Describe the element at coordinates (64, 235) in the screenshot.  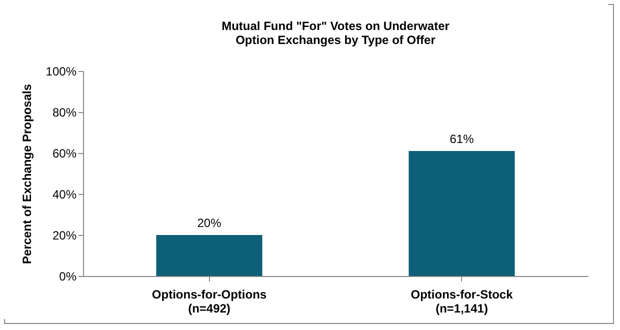
I see `y-tick-label: 20%` at that location.